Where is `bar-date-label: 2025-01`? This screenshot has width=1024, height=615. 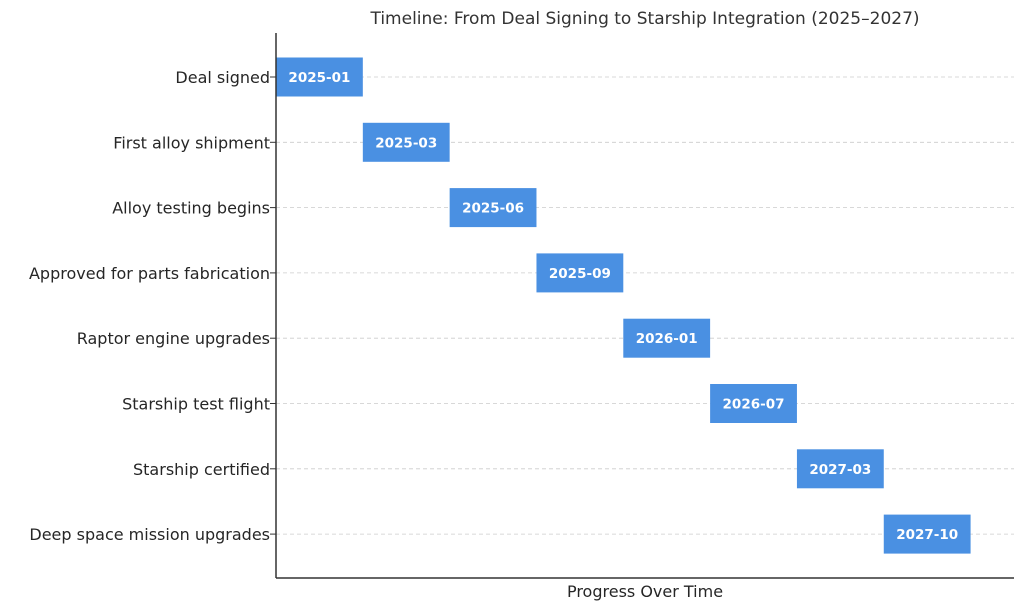
bar-date-label: 2025-01 is located at coordinates (319, 78).